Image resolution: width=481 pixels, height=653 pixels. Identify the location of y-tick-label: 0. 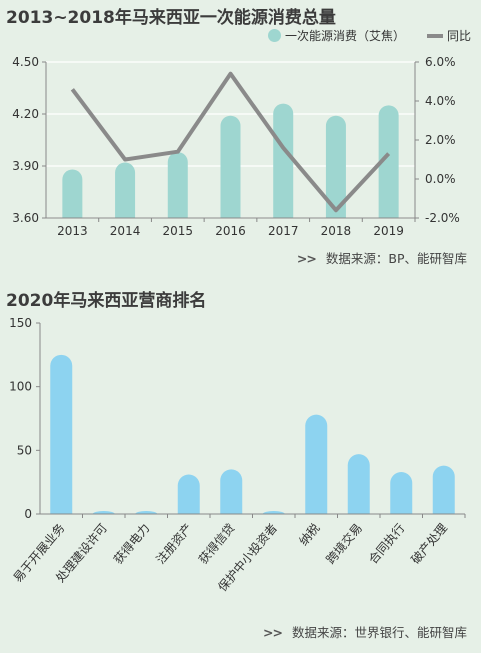
(28, 514).